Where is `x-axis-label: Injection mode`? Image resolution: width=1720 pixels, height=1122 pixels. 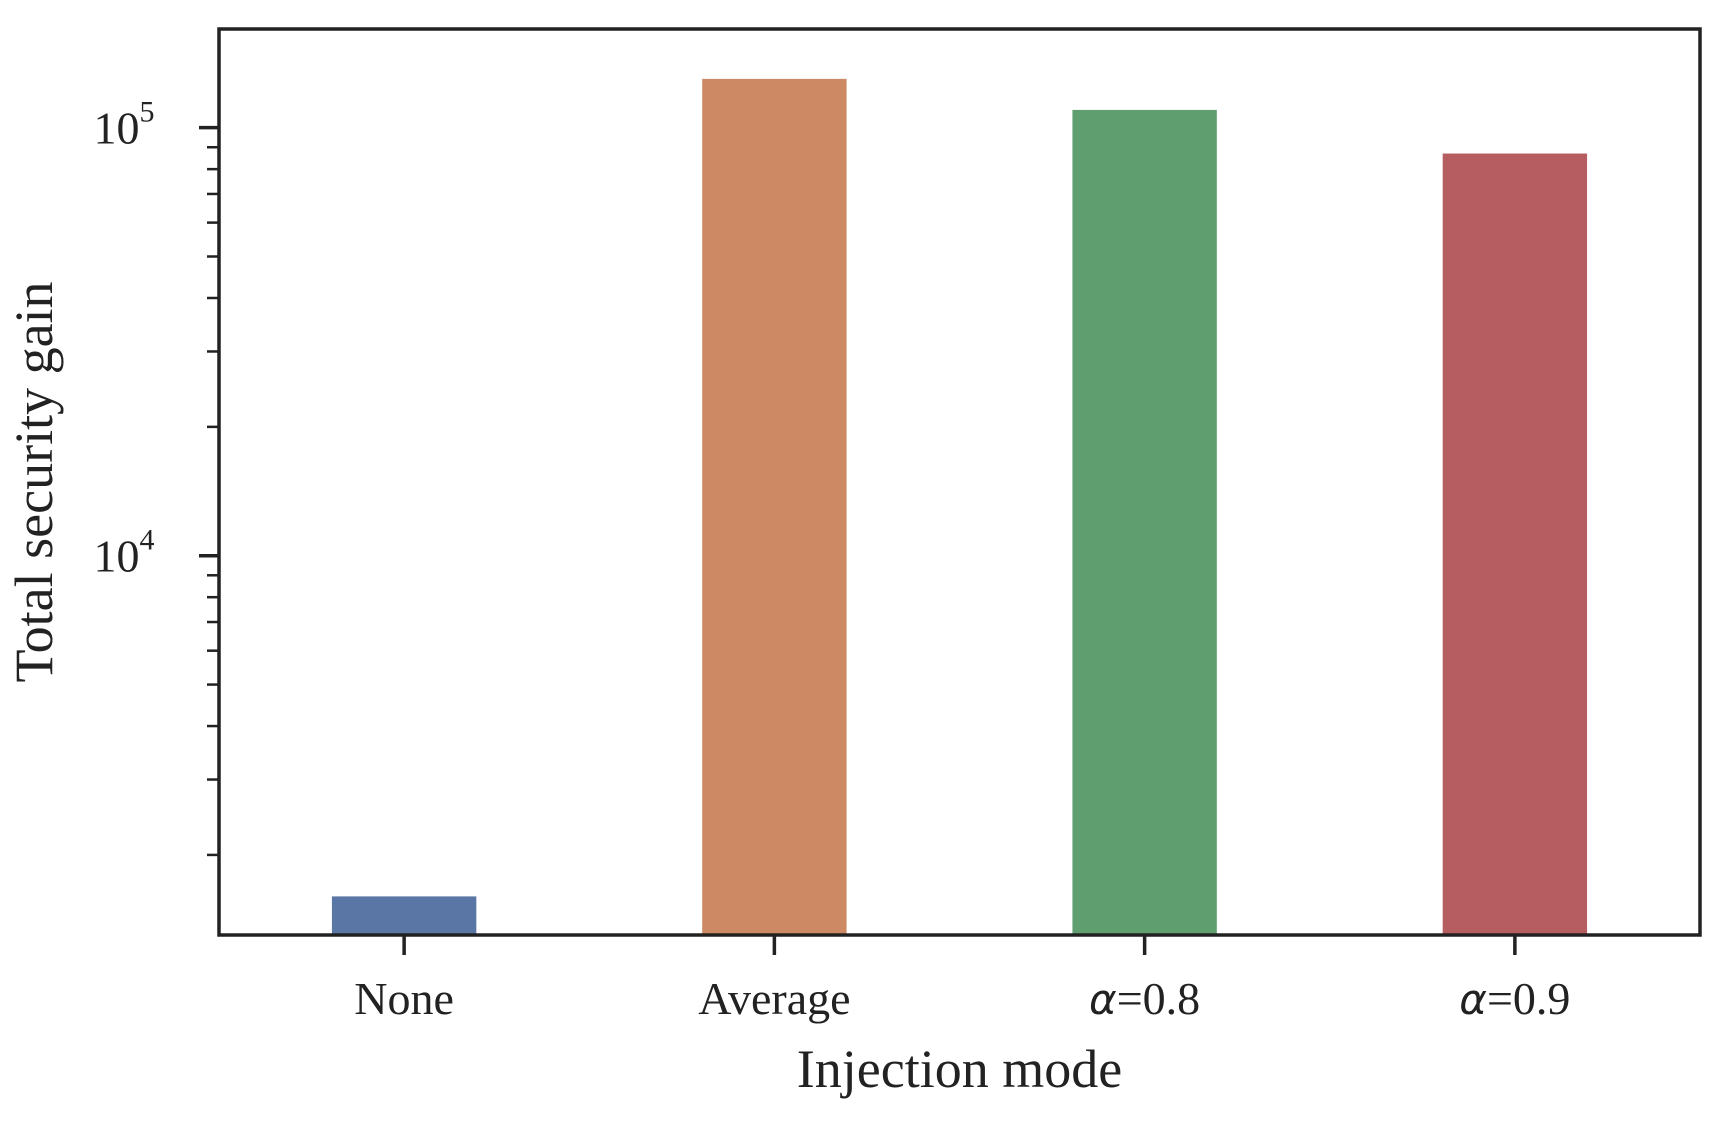 x-axis-label: Injection mode is located at coordinates (959, 1069).